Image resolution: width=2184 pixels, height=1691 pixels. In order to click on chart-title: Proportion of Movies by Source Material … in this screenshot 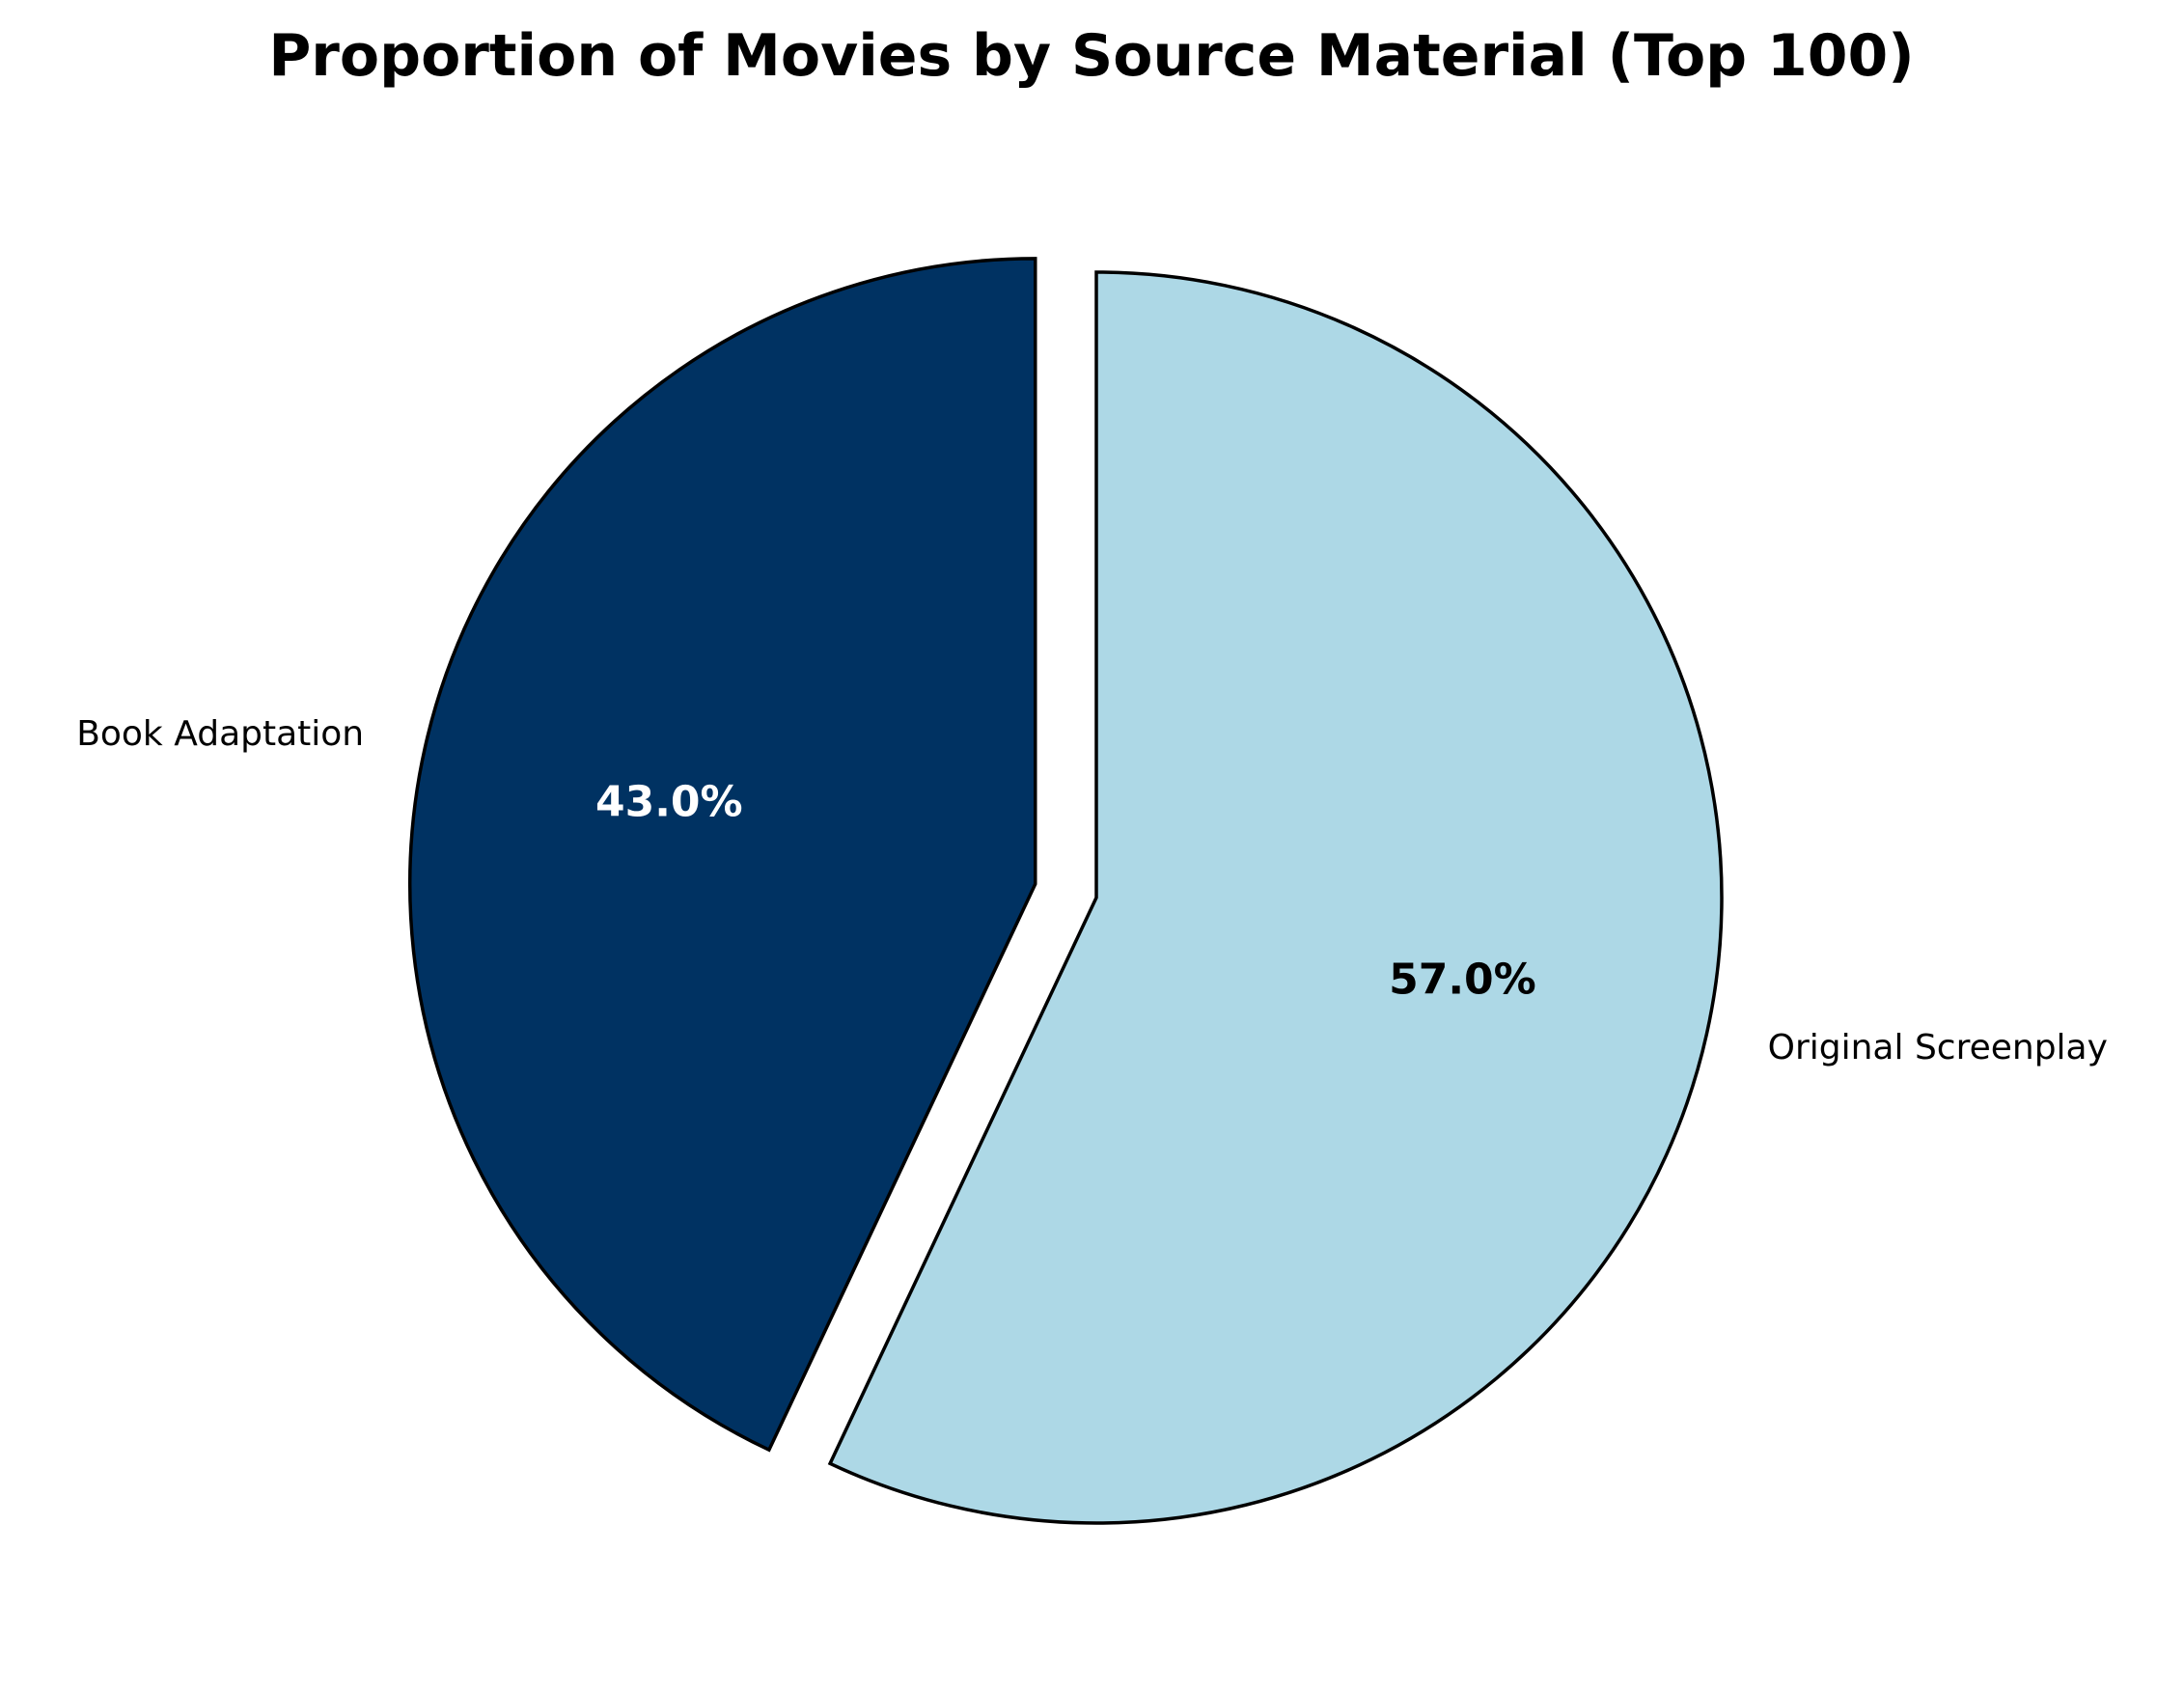, I will do `click(1091, 56)`.